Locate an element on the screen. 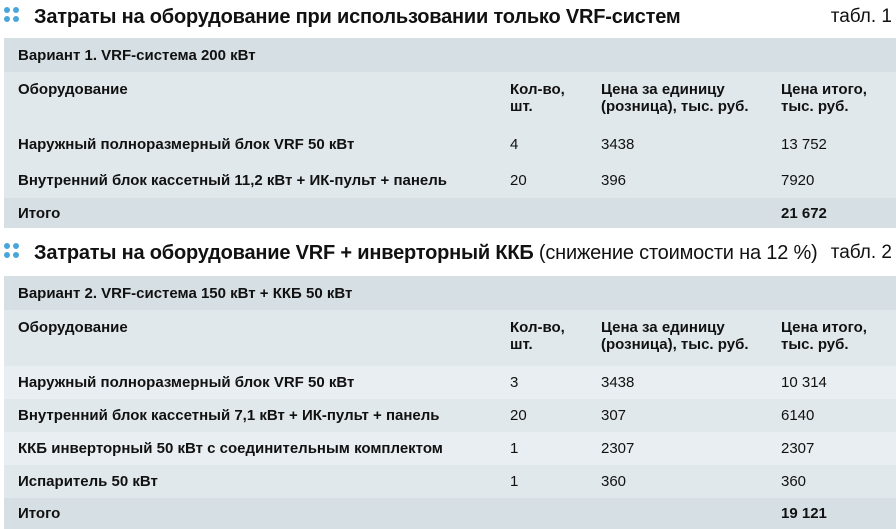 Image resolution: width=896 pixels, height=529 pixels. row-price: 396 is located at coordinates (614, 180).